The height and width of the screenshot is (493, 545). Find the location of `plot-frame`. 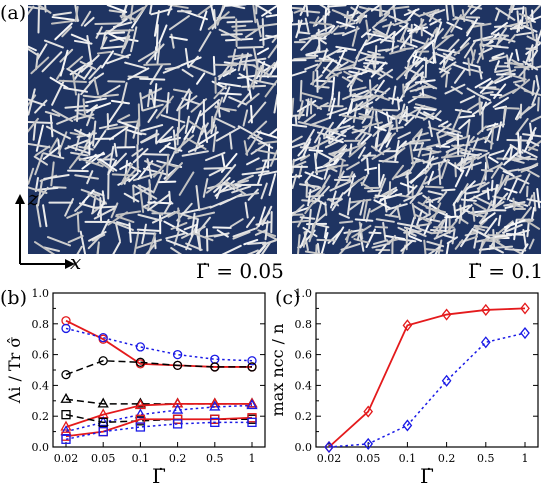

plot-frame is located at coordinates (159, 370).